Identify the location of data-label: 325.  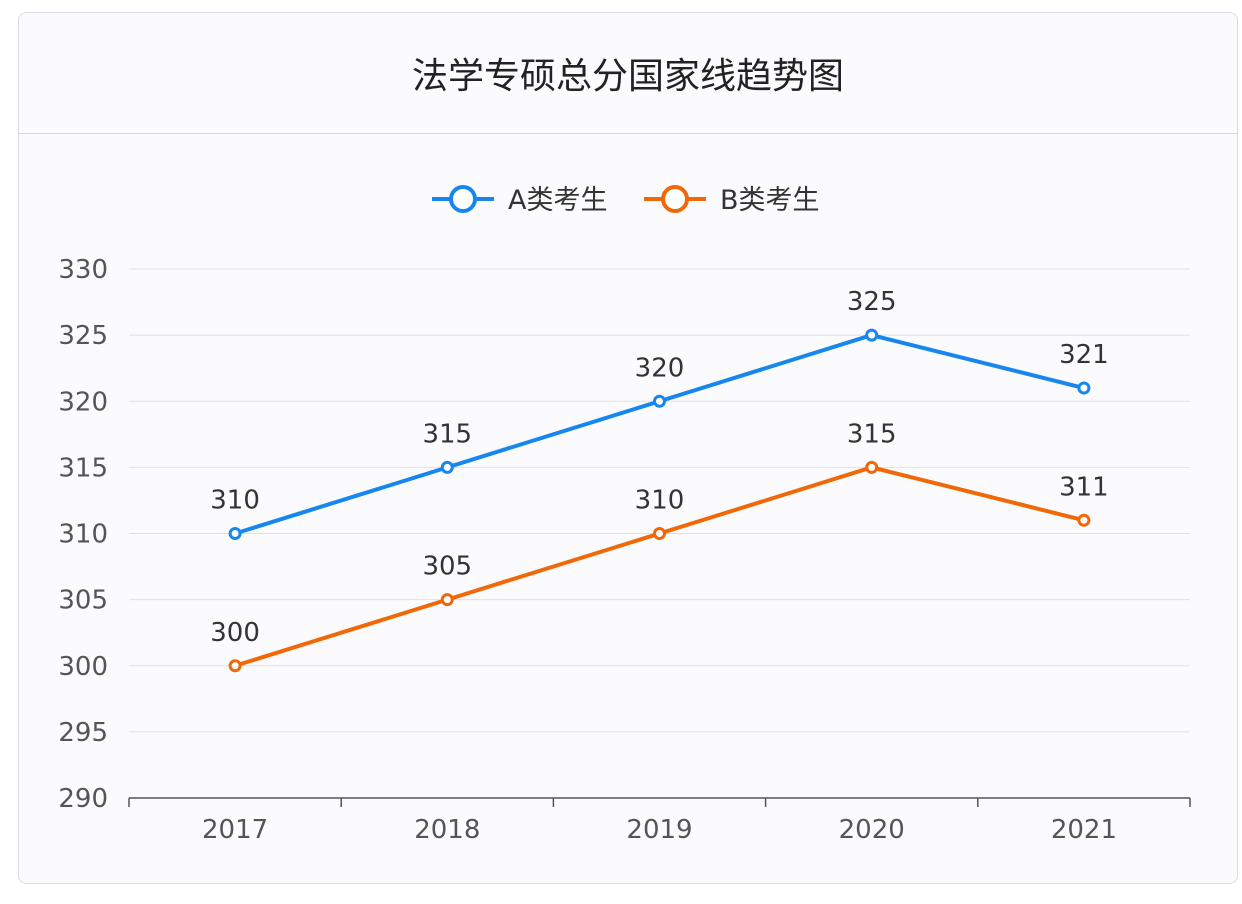
(872, 302).